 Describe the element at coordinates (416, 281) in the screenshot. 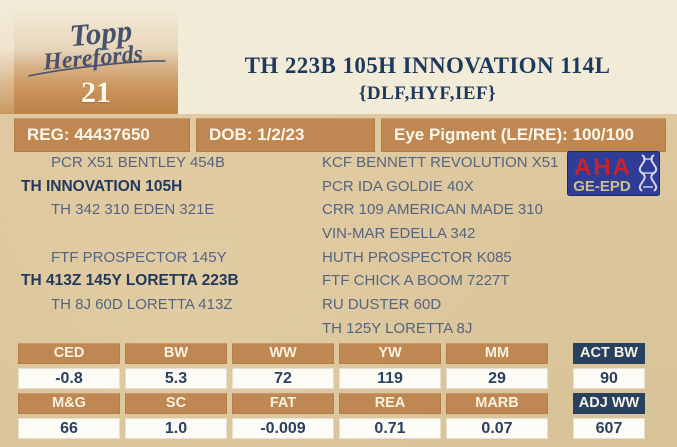

I see `pedigree-ancestor: FTF CHICK A BOOM 7227T` at that location.